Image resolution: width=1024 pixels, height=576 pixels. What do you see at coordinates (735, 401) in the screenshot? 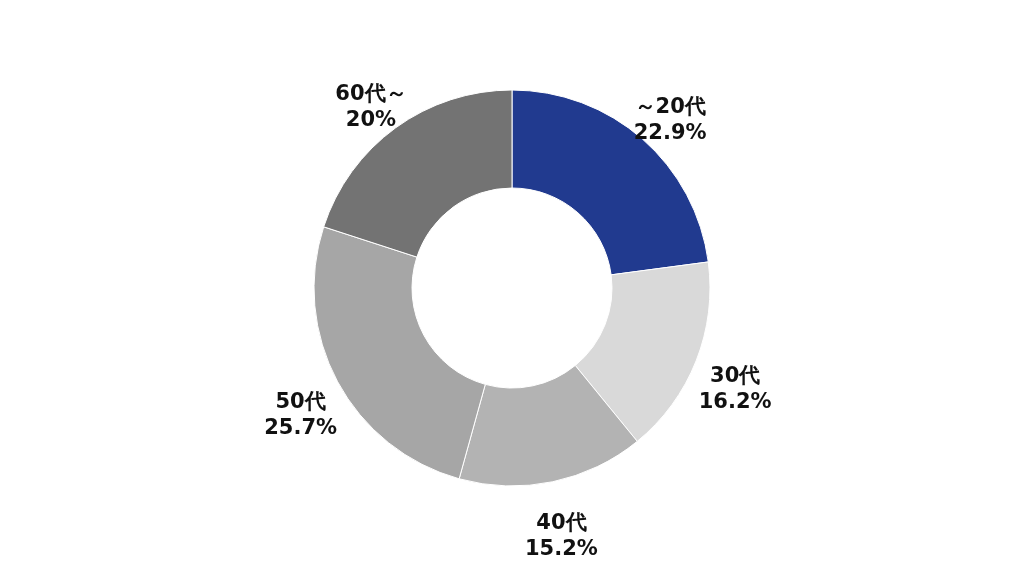
I see `data-label: 16.2%` at bounding box center [735, 401].